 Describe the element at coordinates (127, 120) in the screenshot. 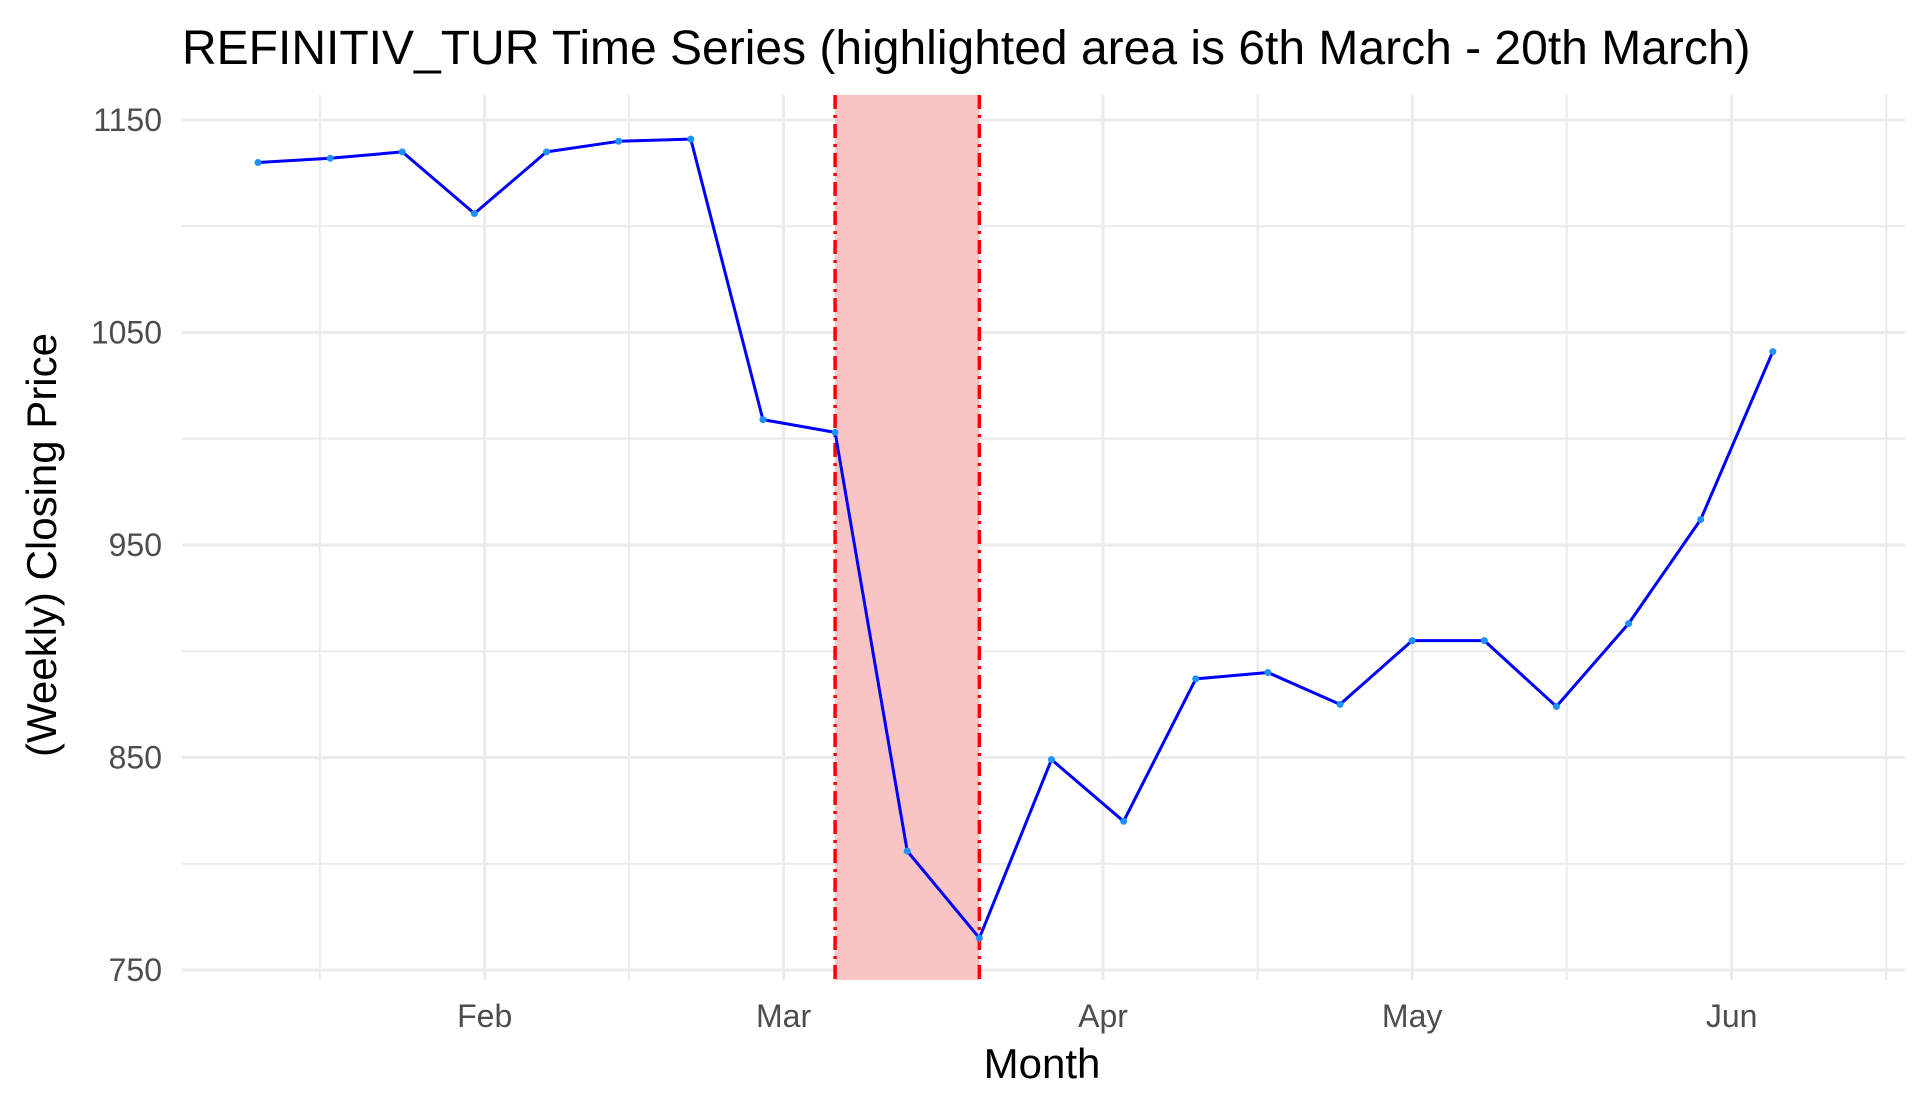

I see `y-tick-label: 1150` at that location.